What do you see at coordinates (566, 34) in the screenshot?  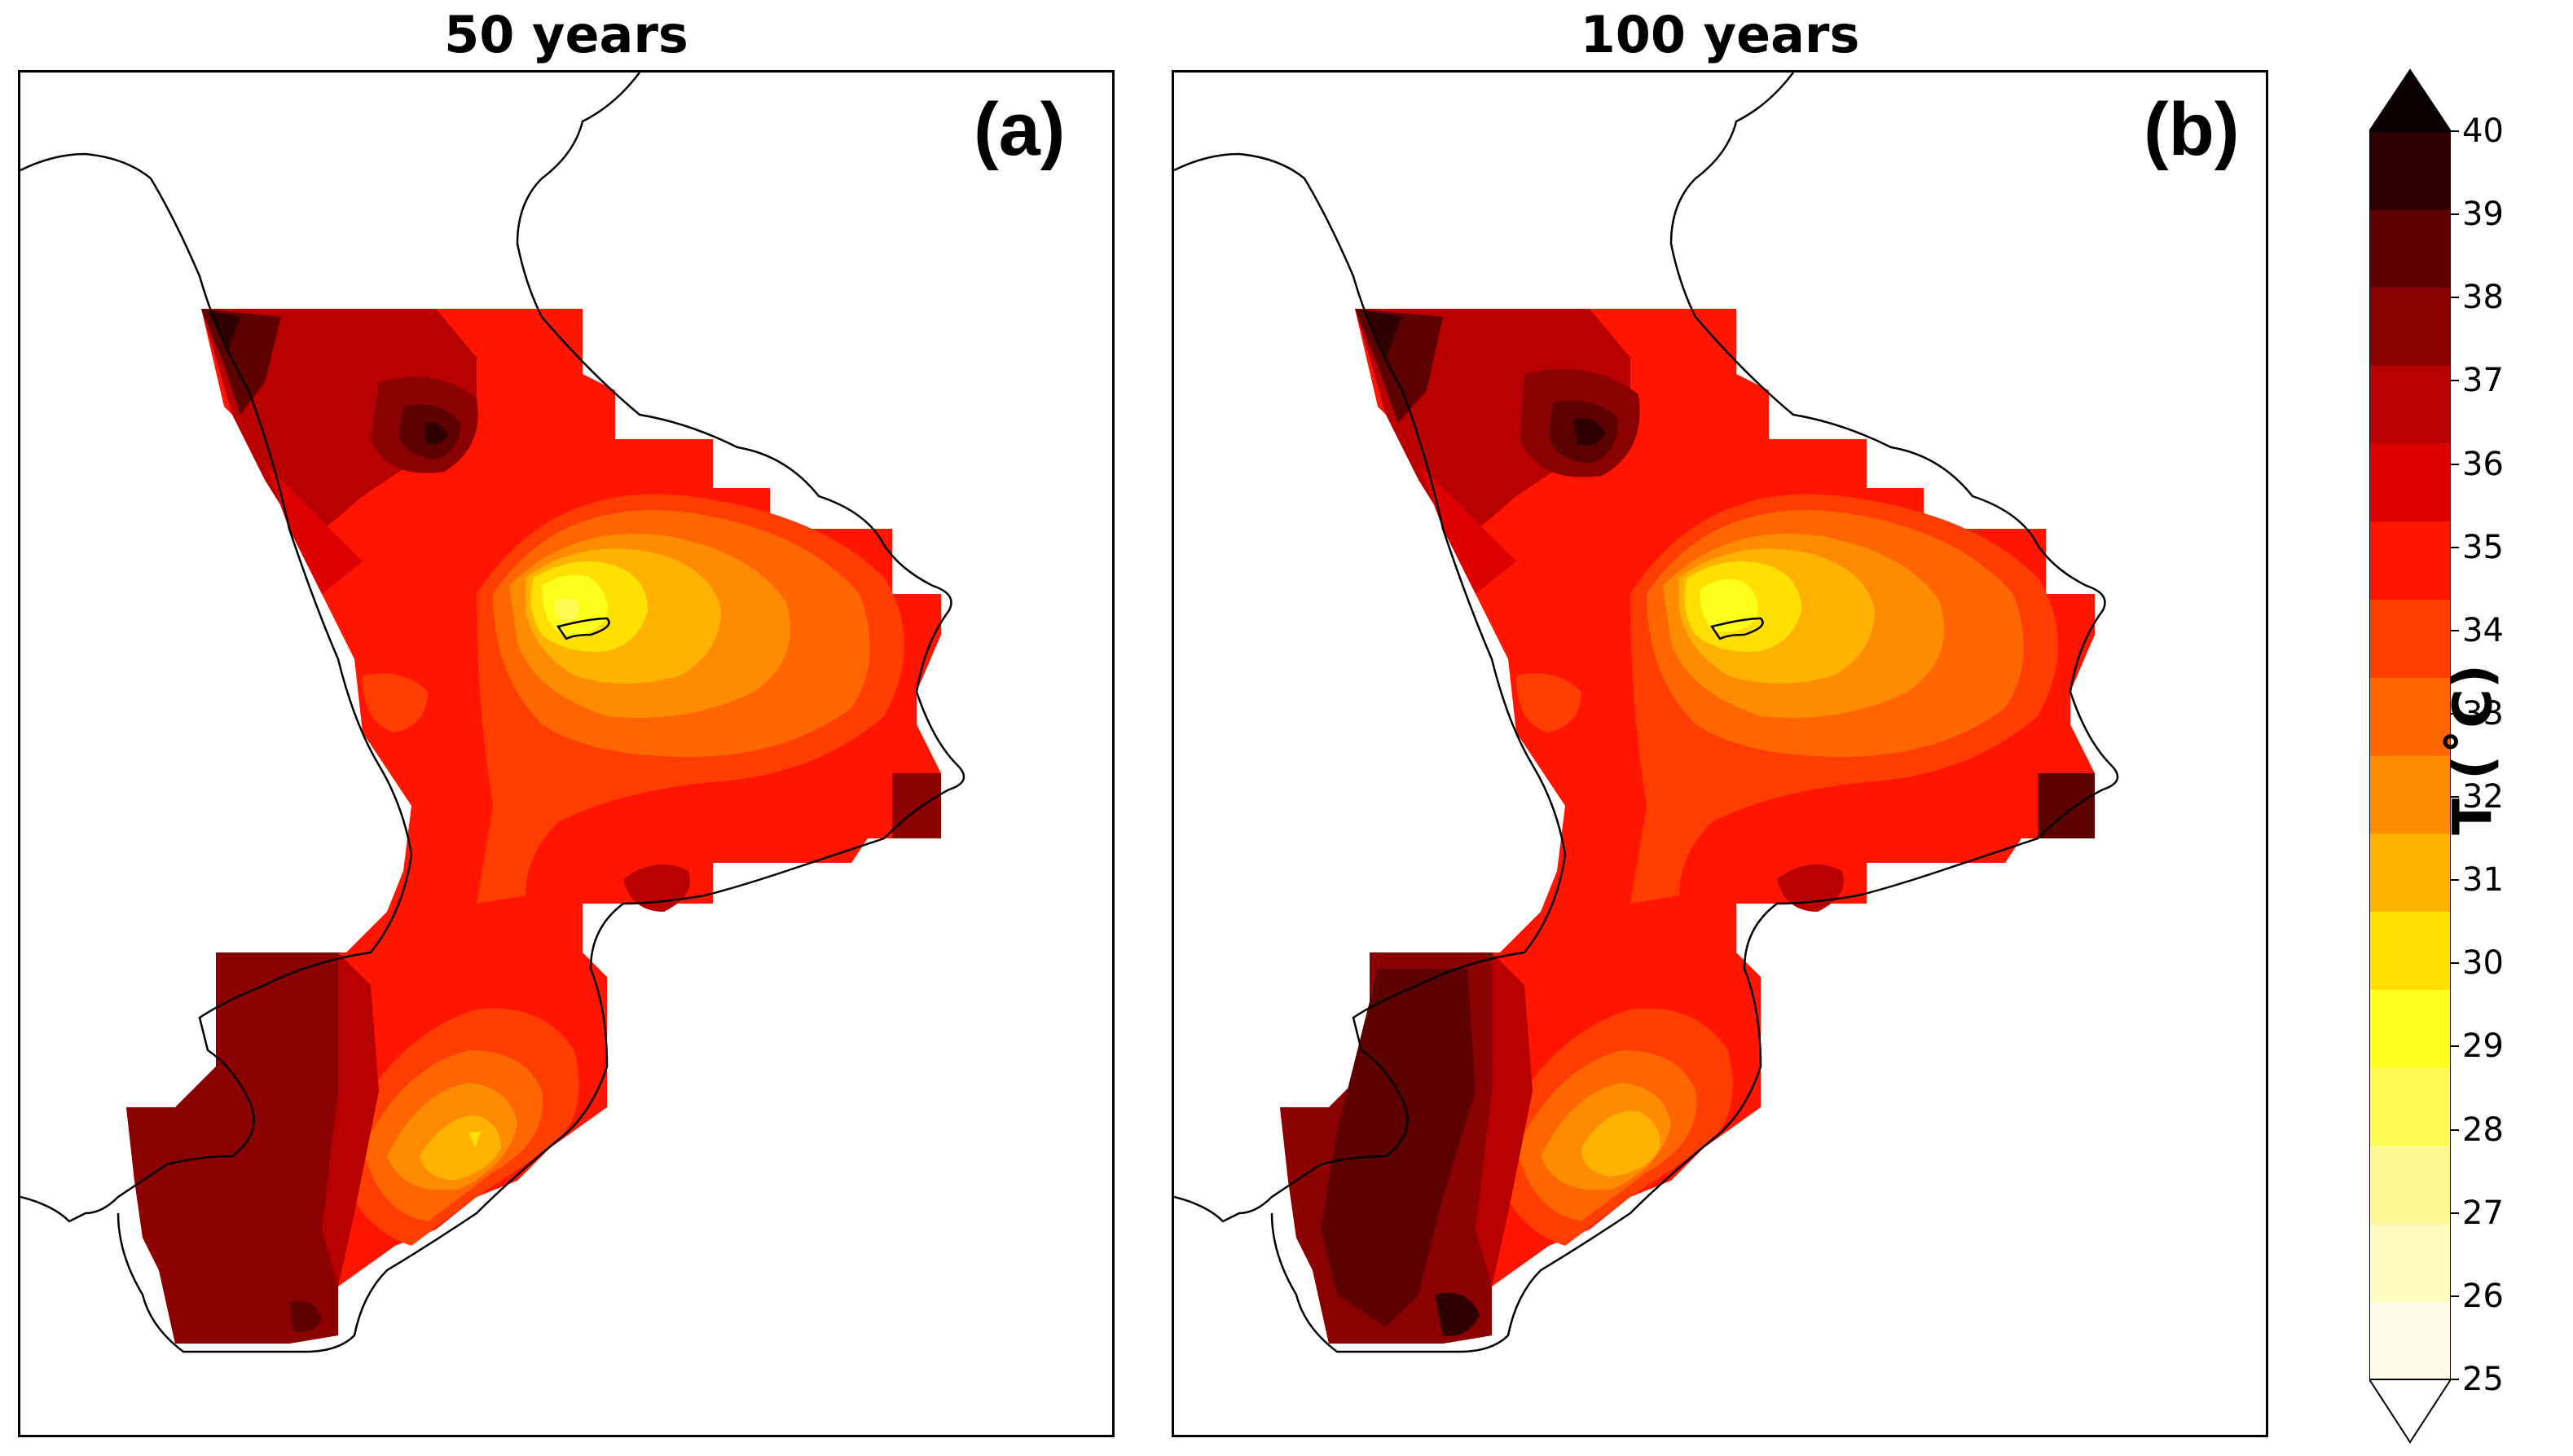 I see `panel-a-title: 50 years` at bounding box center [566, 34].